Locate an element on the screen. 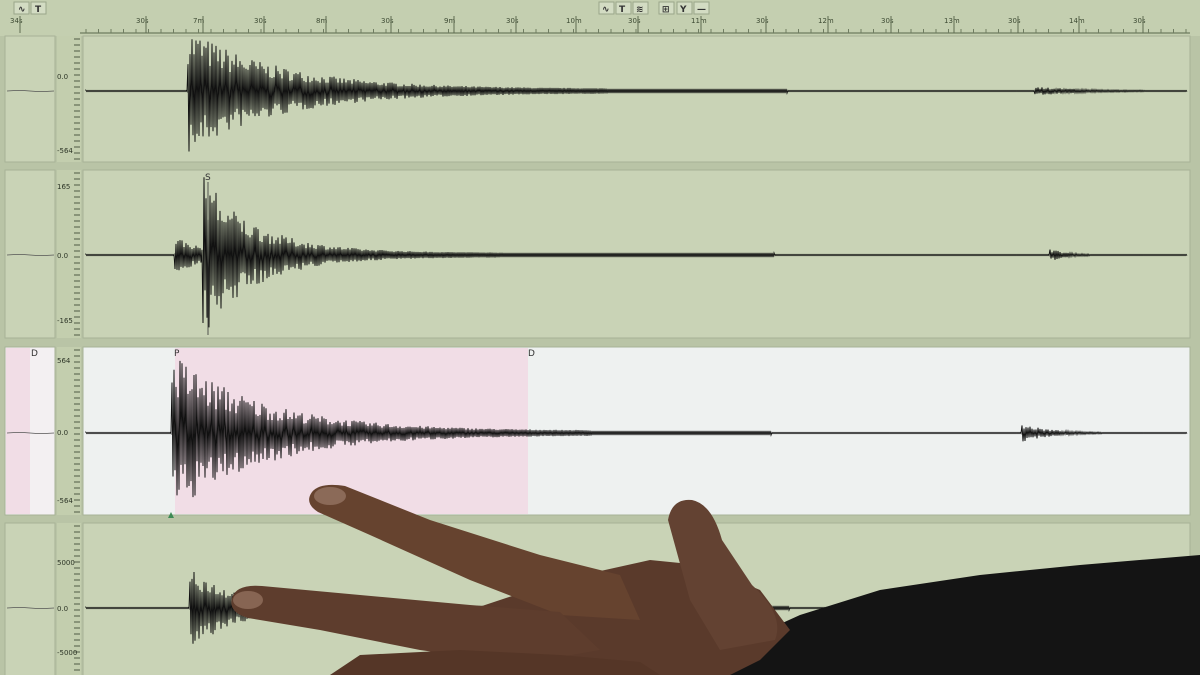 Image resolution: width=1200 pixels, height=675 pixels. y-scale-icon-button: Y is located at coordinates (684, 8).